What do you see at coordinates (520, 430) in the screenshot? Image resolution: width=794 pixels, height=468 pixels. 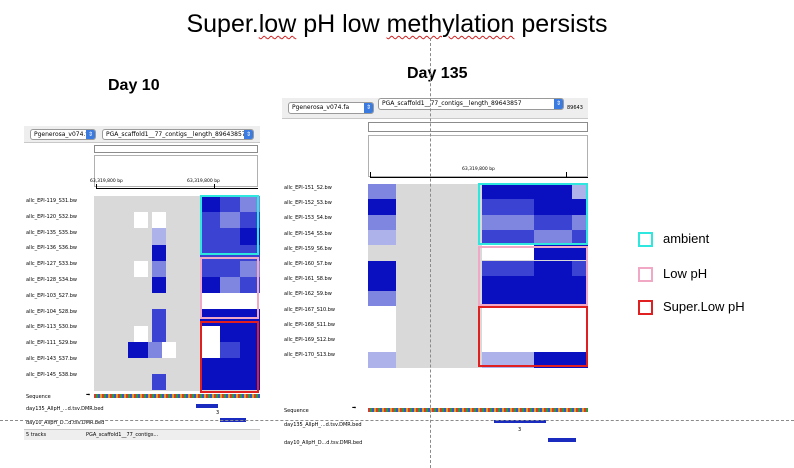 I see `dmr-feature-label: 3` at bounding box center [520, 430].